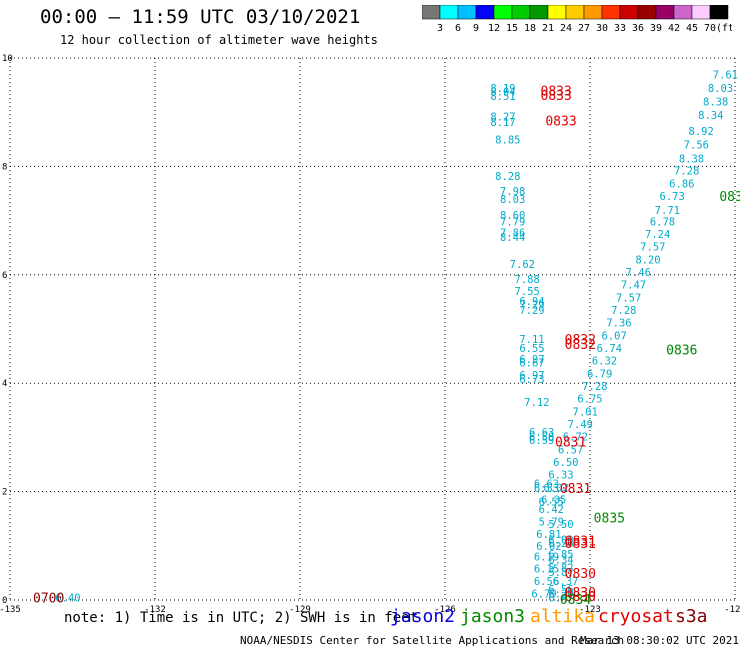 The image size is (740, 650). What do you see at coordinates (512, 238) in the screenshot?
I see `wave-height-point: 8.44` at bounding box center [512, 238].